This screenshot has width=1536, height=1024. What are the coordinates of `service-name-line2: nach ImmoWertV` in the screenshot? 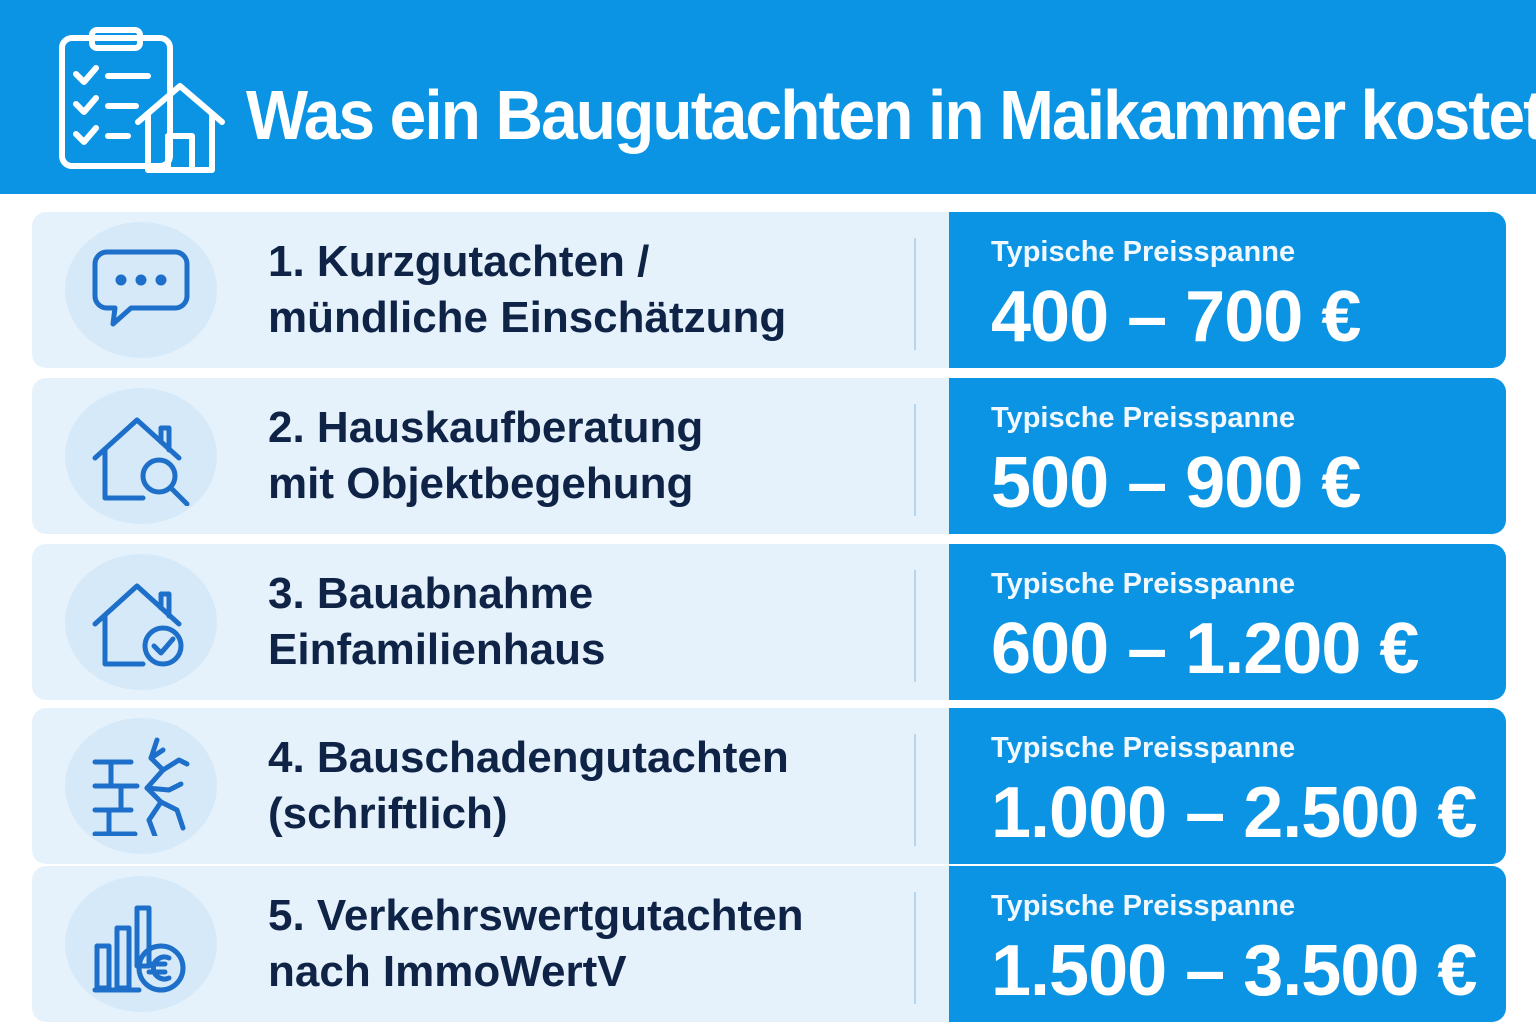 It's located at (447, 971).